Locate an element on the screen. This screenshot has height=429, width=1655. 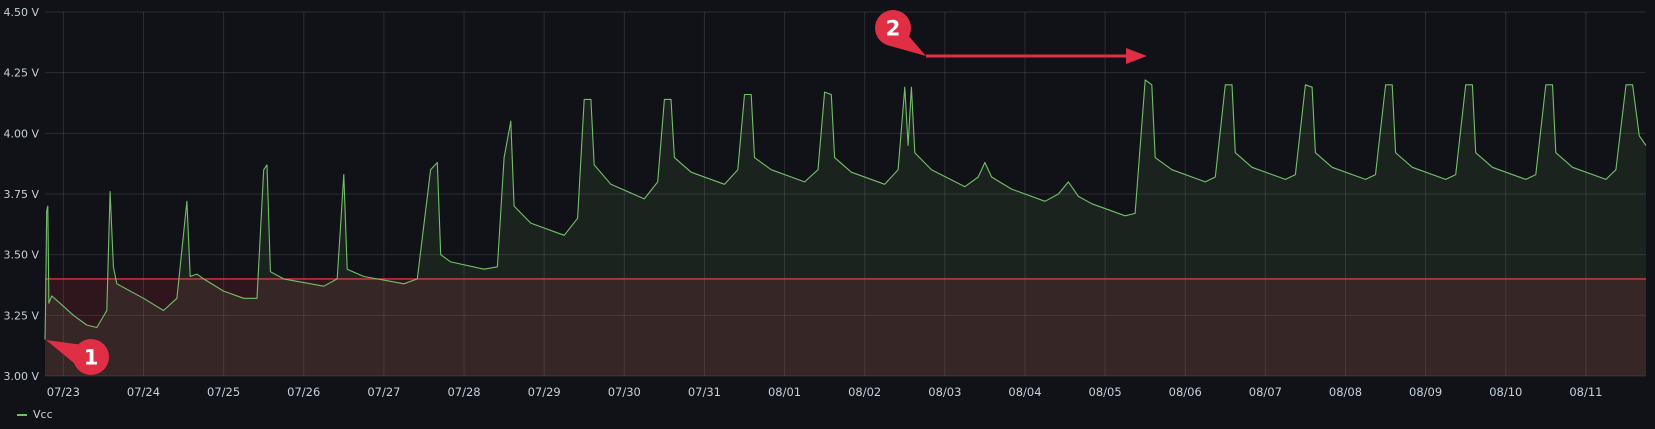
annotation-2-marker: 2 is located at coordinates (1011, 37).